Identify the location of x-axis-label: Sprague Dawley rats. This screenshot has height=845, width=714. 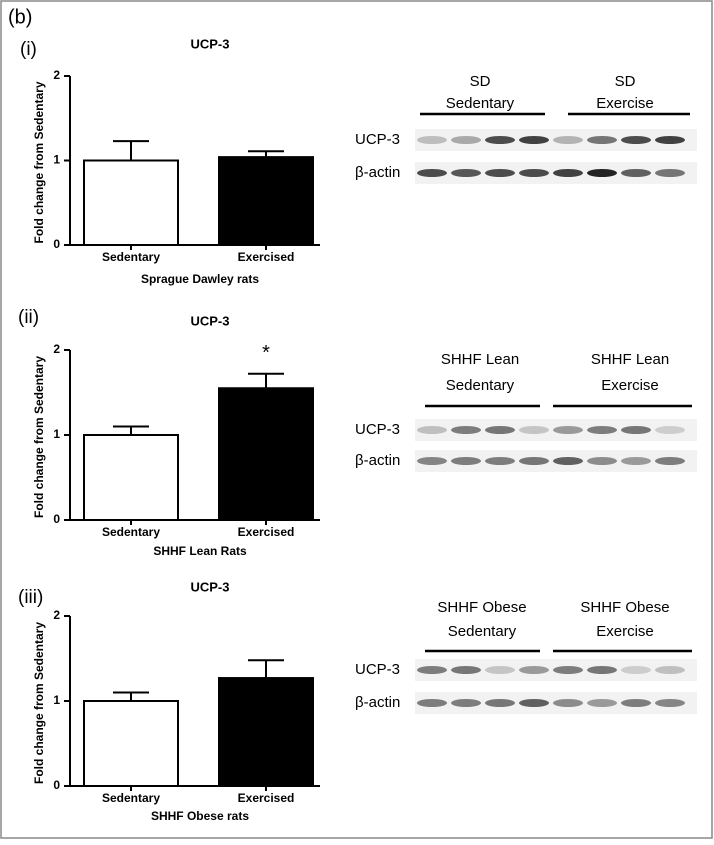
(200, 279).